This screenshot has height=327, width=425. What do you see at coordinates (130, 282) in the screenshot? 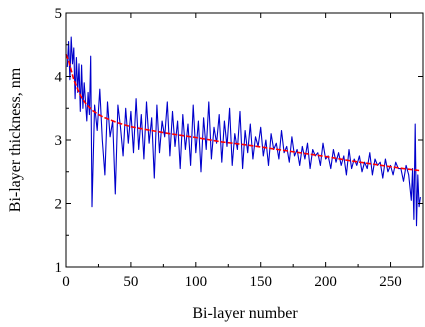
I see `x-tick-label: 50` at bounding box center [130, 282].